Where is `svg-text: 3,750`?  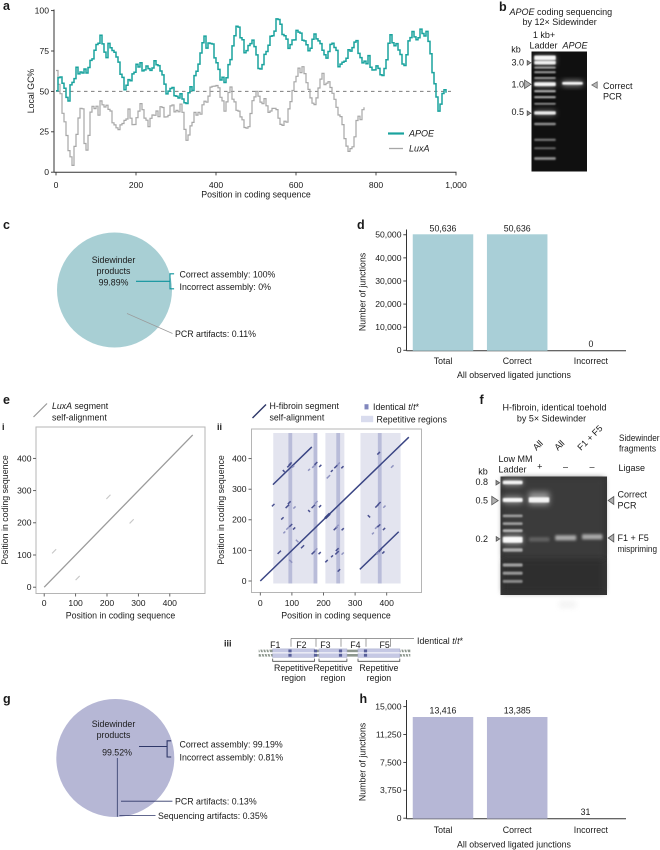 svg-text: 3,750 is located at coordinates (391, 790).